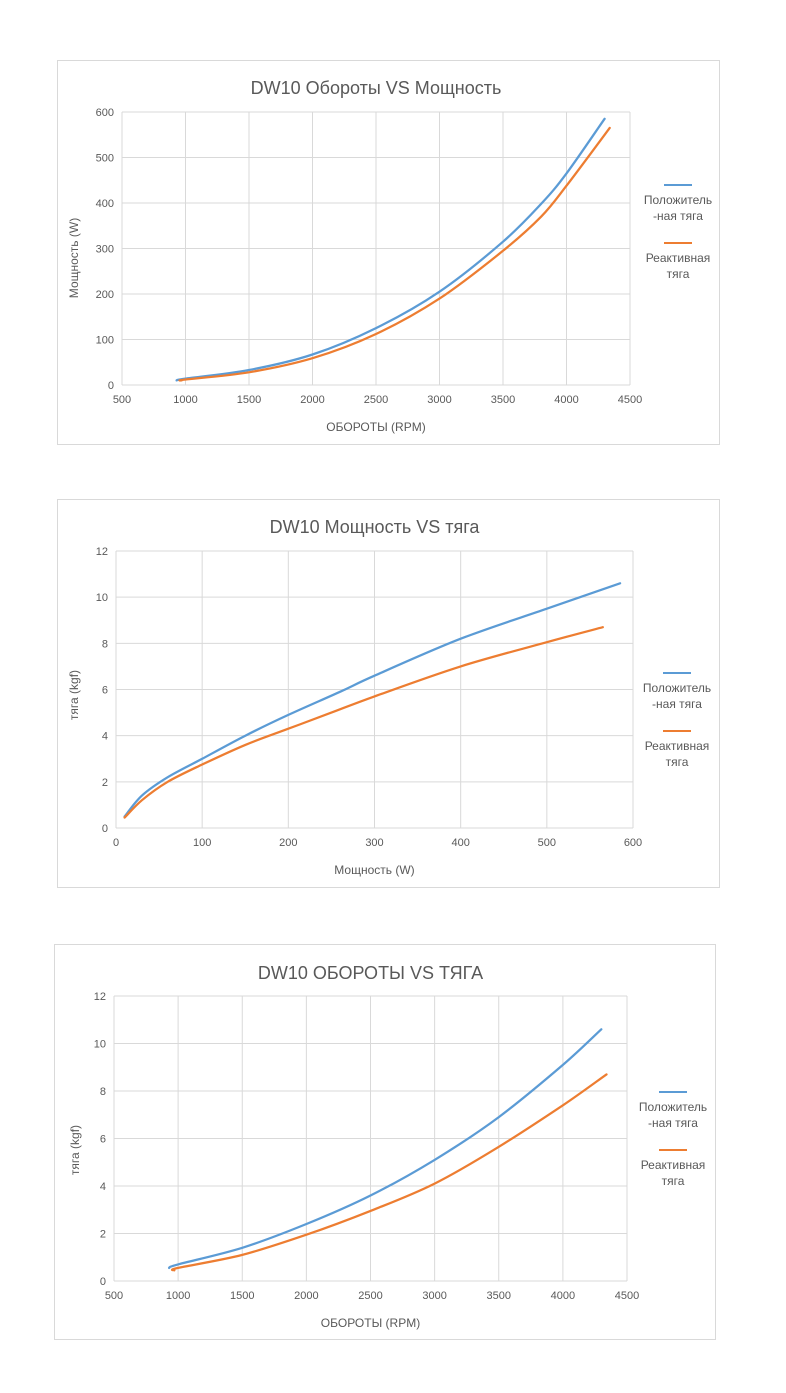 The height and width of the screenshot is (1393, 786). I want to click on y-tick-label: 500, so click(105, 159).